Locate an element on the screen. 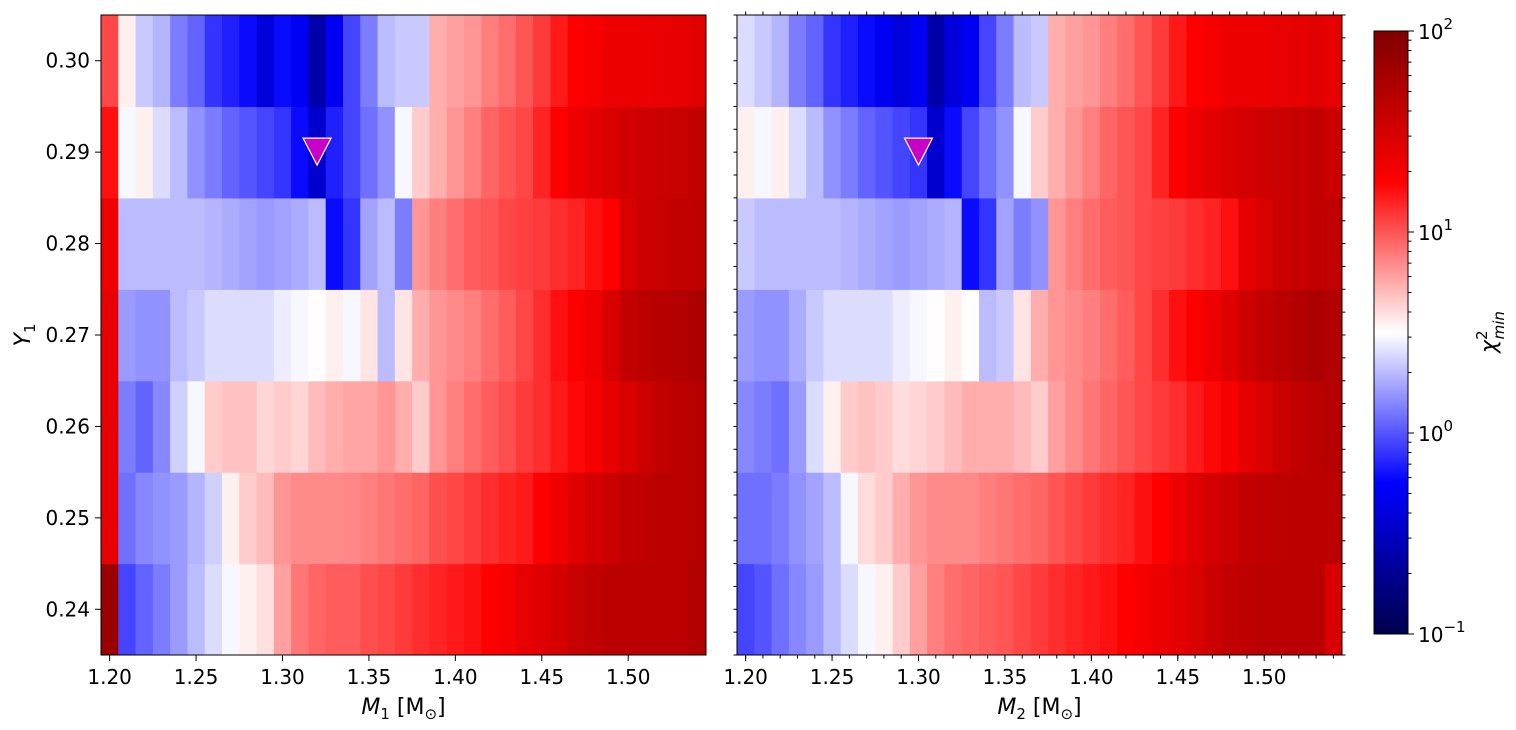 The height and width of the screenshot is (730, 1516). x-axis-label-close: ] is located at coordinates (1077, 707).